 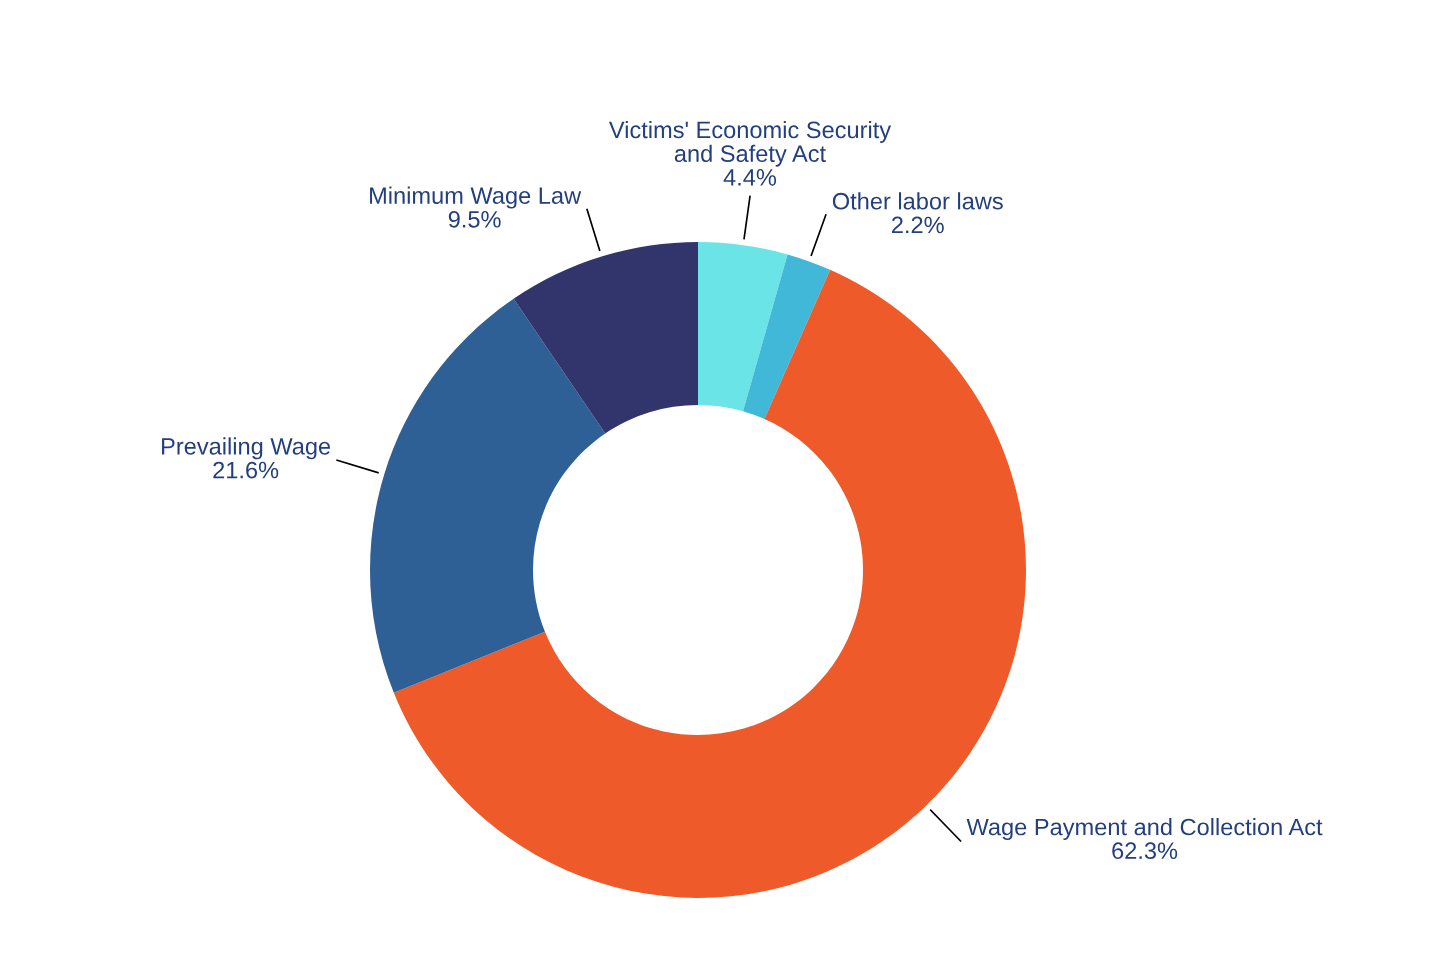 I want to click on slice-label: Wage Payment and Collection Act, so click(x=1144, y=829).